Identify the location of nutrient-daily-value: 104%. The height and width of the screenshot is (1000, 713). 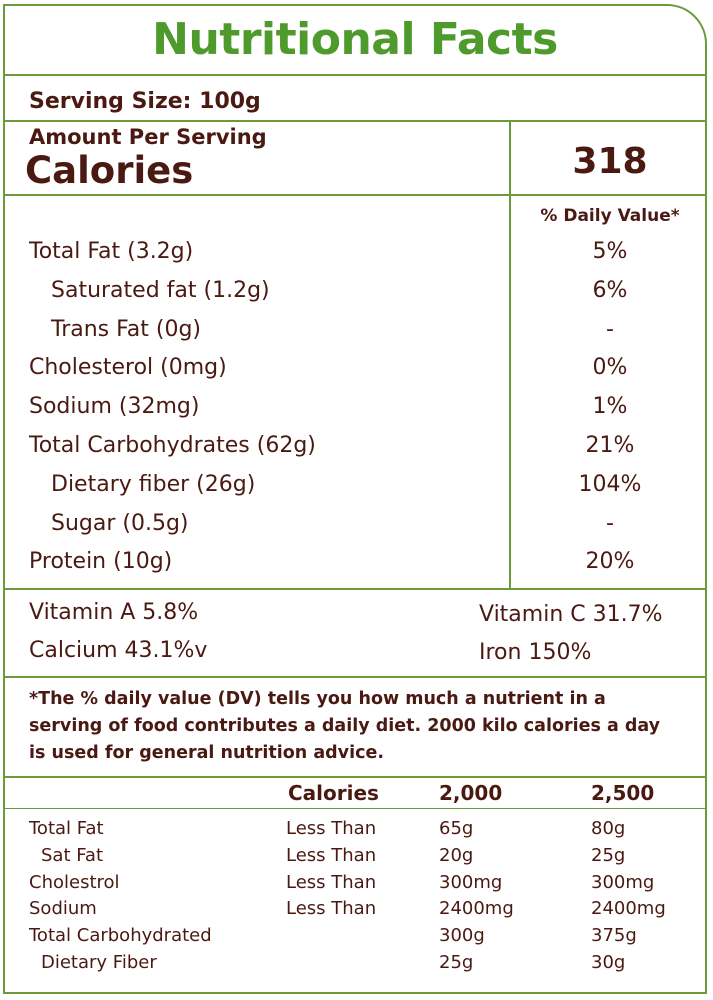
(610, 484).